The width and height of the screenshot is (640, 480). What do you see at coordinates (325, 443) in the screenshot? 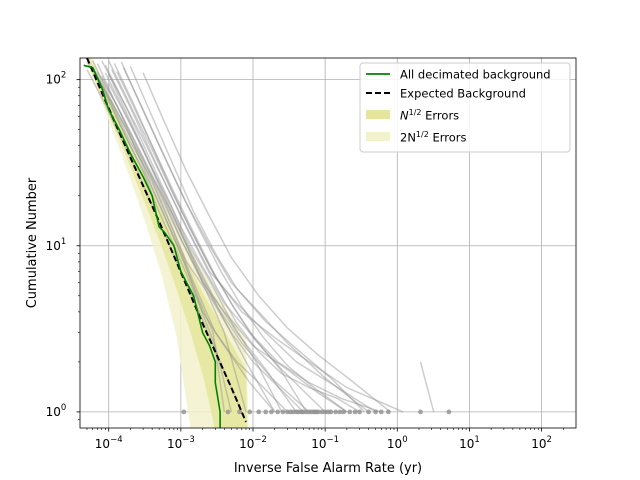
I see `x-tick-label-3: 10⁻¹` at bounding box center [325, 443].